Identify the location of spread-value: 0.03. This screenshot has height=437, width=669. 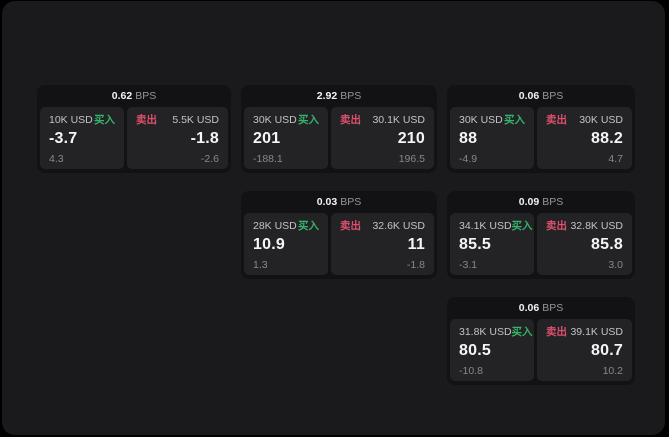
(327, 202).